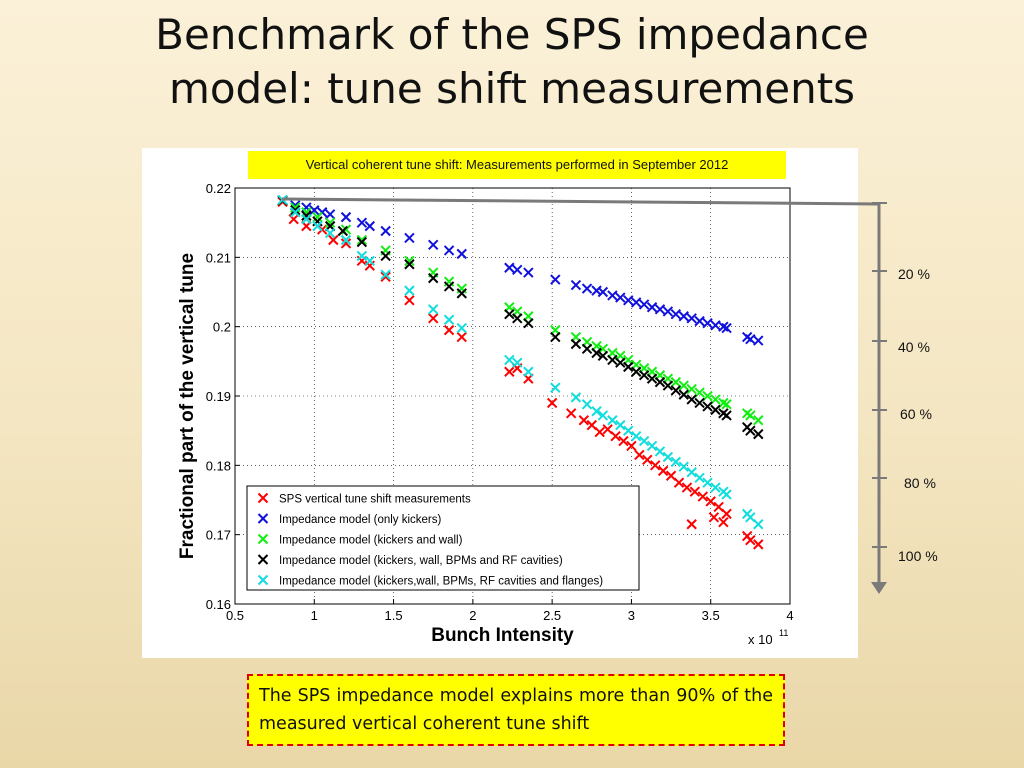 The width and height of the screenshot is (1024, 768). Describe the element at coordinates (711, 615) in the screenshot. I see `x-tick-label: 3.5` at that location.